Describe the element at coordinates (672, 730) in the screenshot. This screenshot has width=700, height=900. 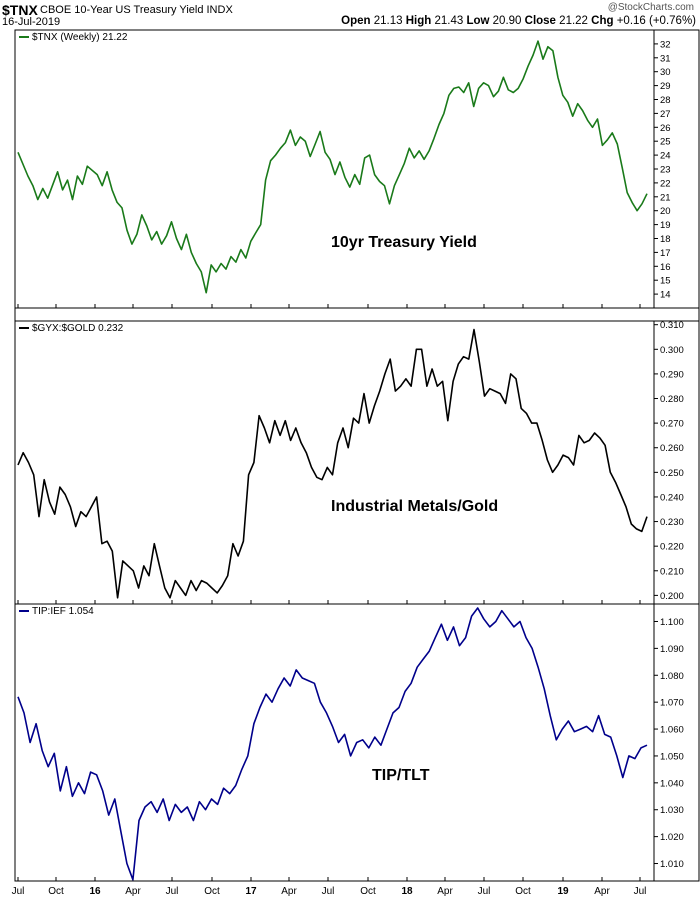
I see `y-tick-label: 1.060` at that location.